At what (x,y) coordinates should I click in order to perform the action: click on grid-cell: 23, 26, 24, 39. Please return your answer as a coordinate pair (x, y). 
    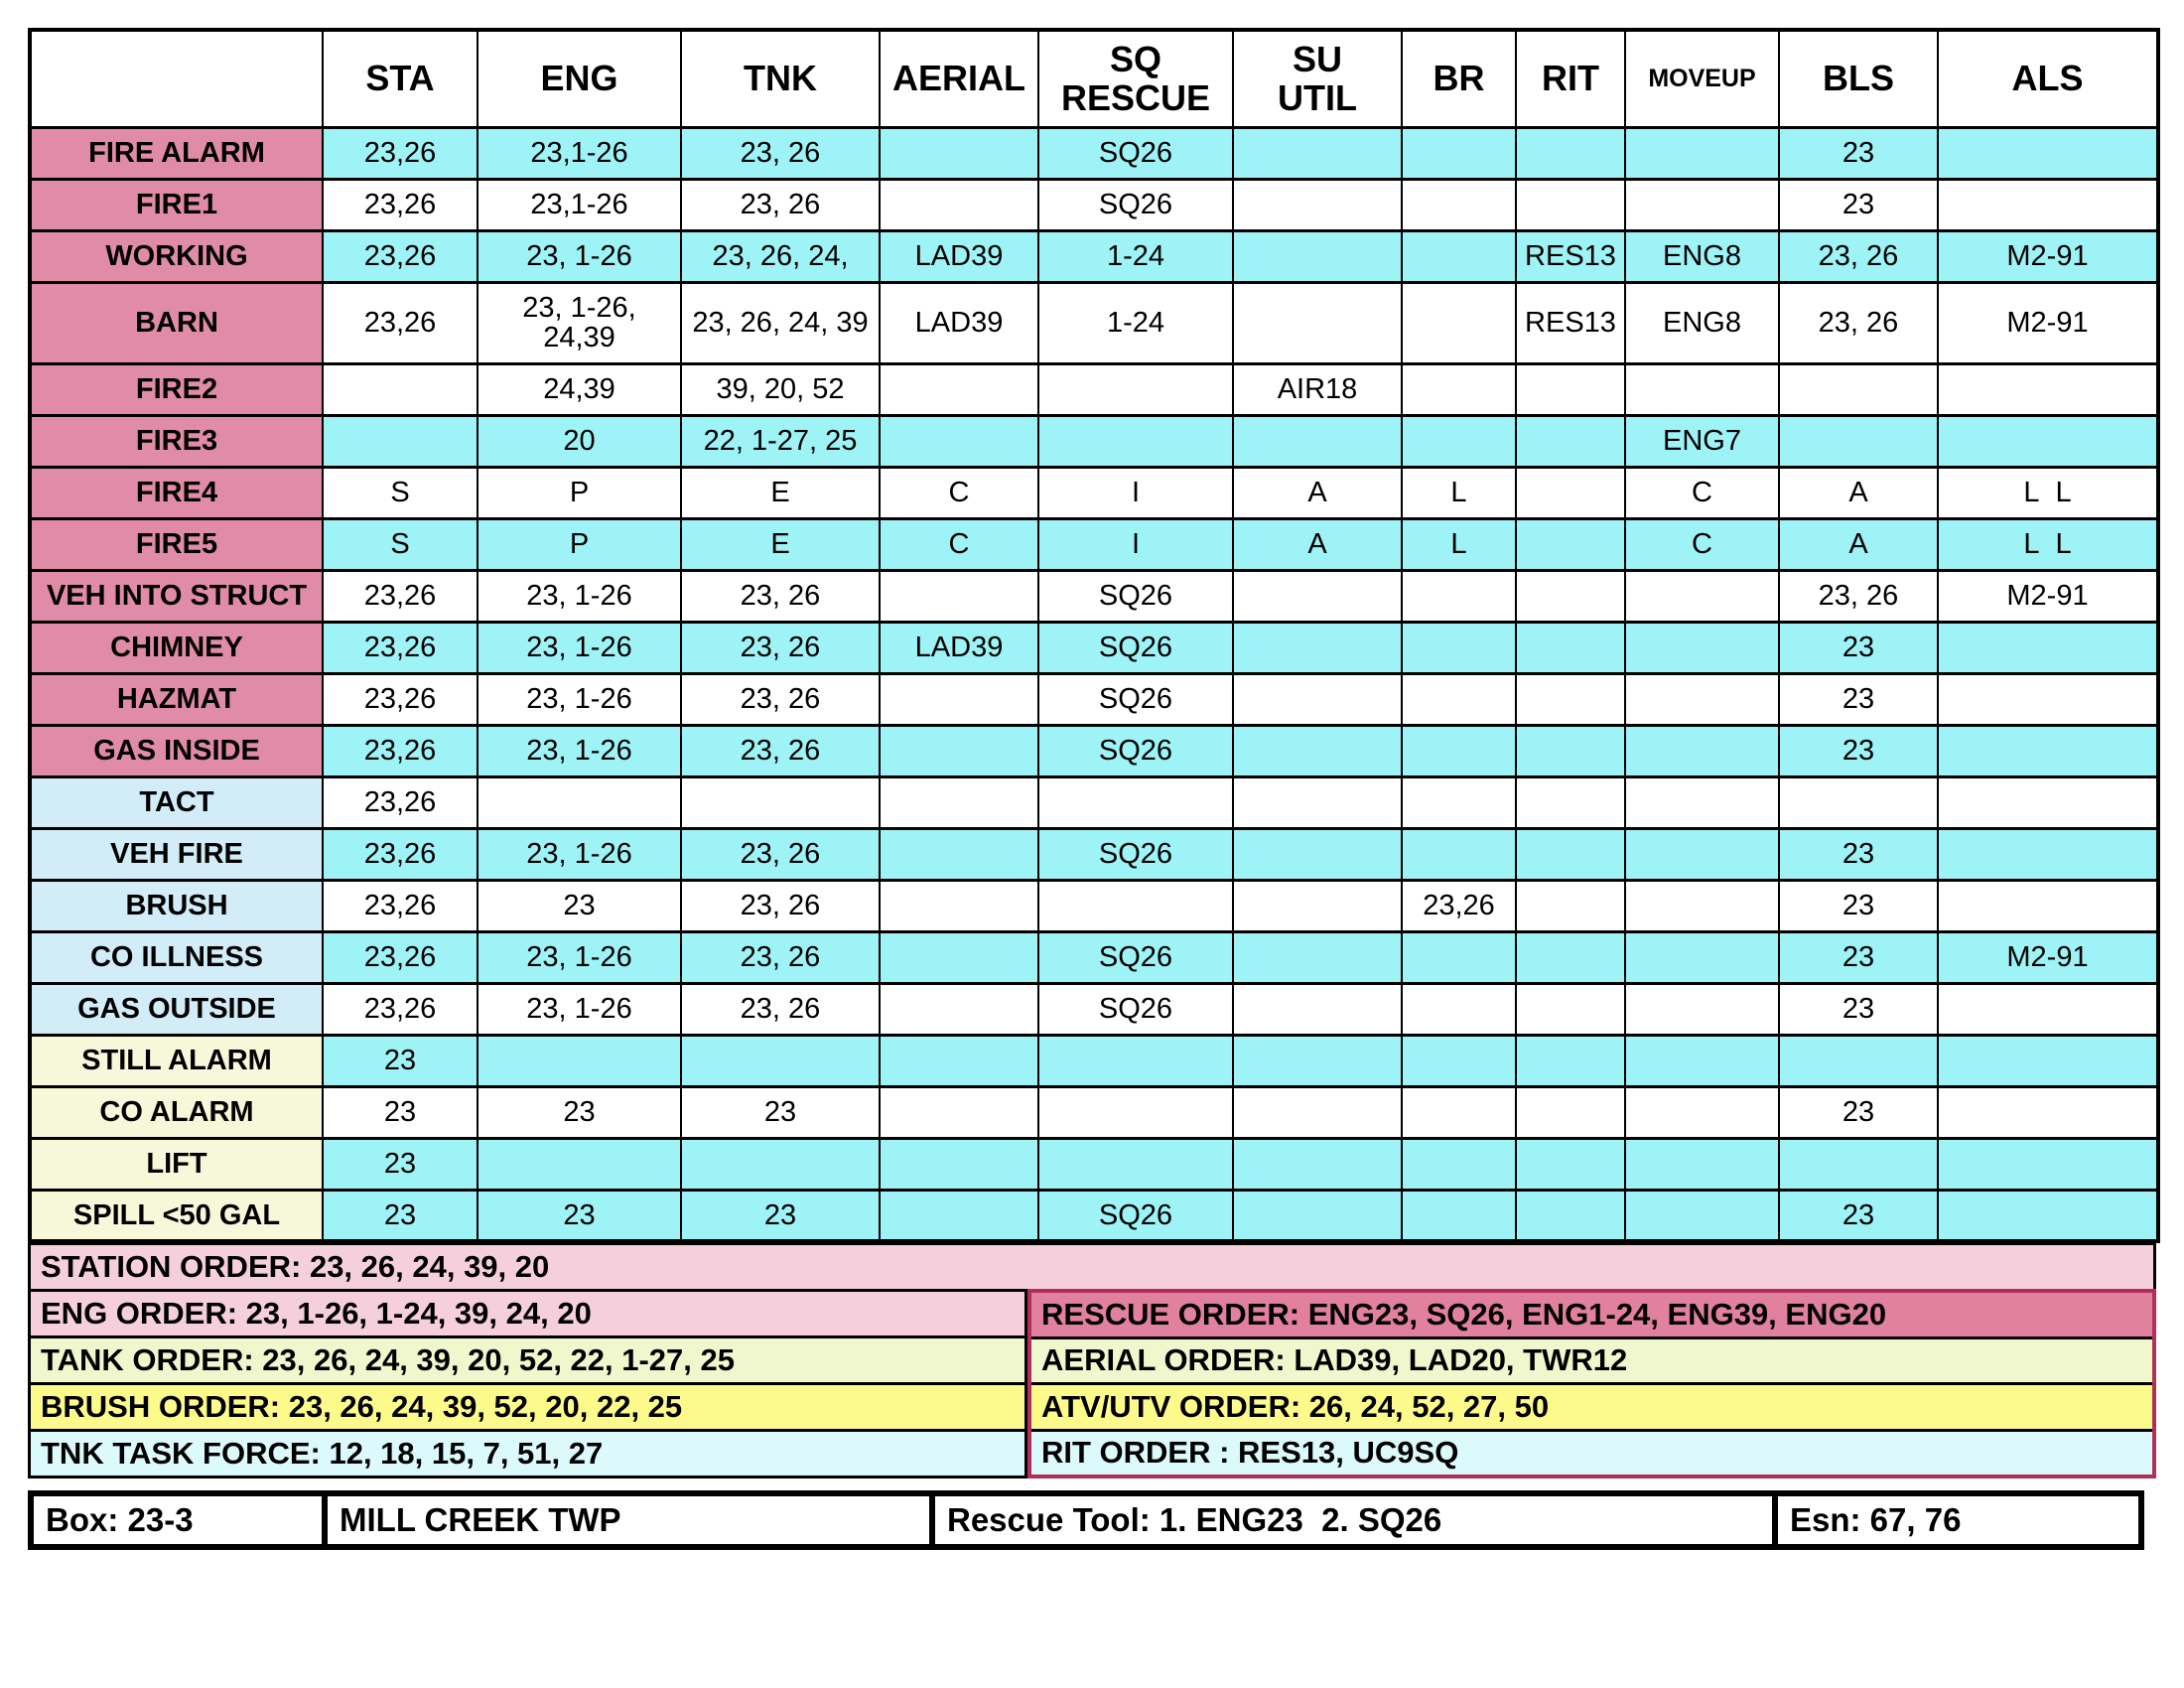
    Looking at the image, I should click on (780, 322).